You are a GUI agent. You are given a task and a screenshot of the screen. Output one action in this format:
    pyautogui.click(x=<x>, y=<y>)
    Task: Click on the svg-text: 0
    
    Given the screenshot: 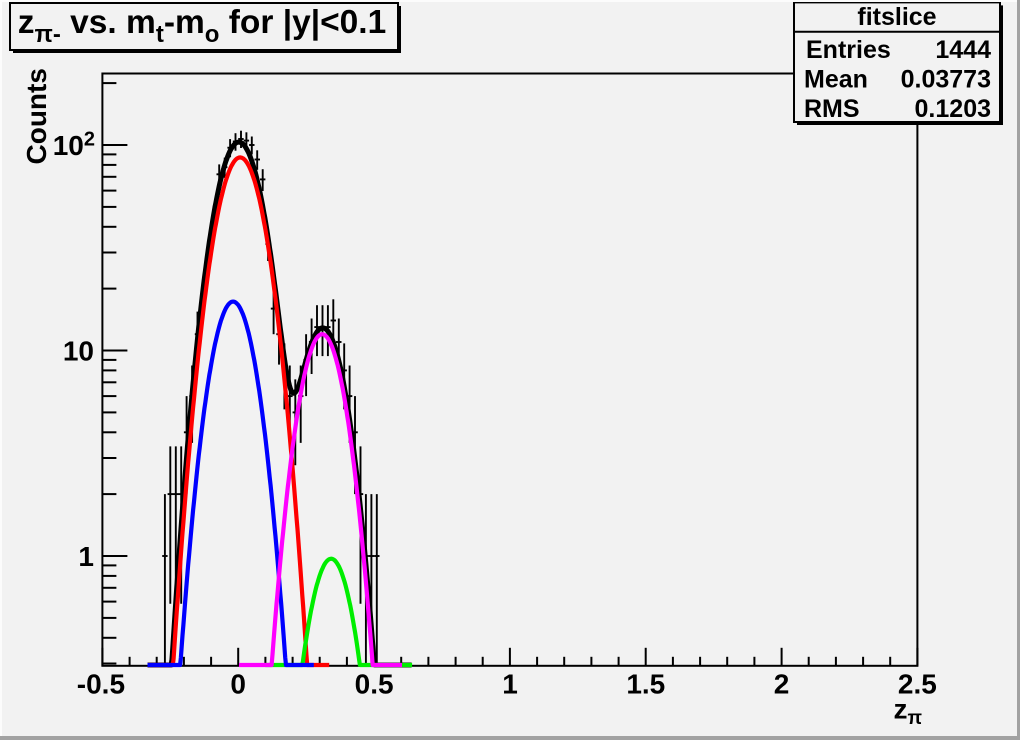 What is the action you would take?
    pyautogui.click(x=238, y=684)
    